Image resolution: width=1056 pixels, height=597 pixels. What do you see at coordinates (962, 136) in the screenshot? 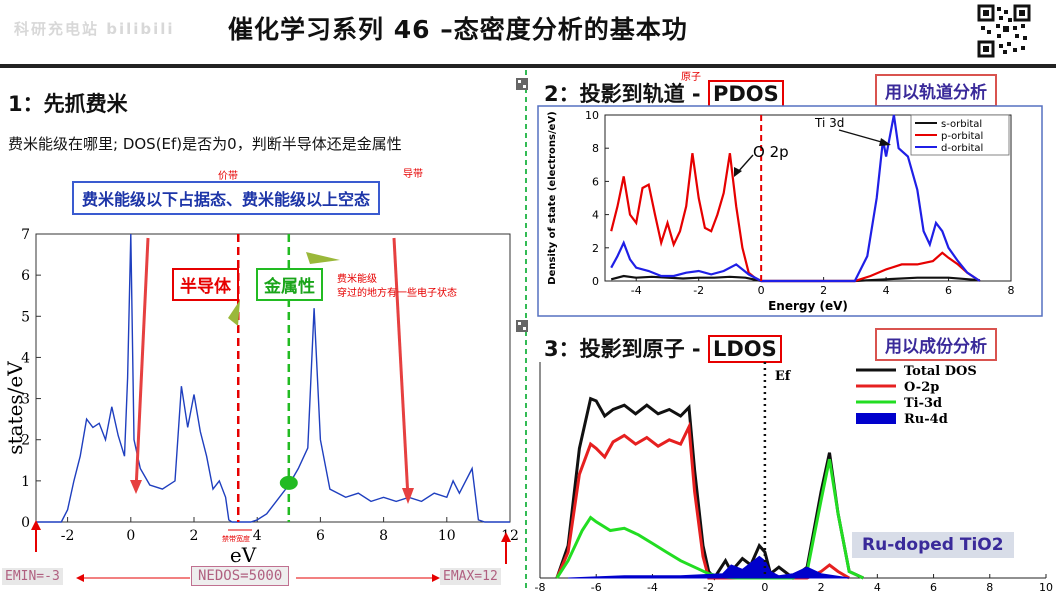
I see `legend-label: p-orbital` at bounding box center [962, 136].